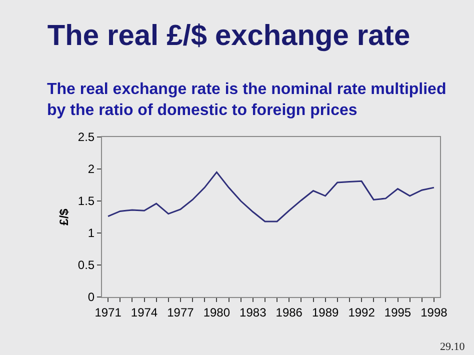 The height and width of the screenshot is (355, 474). What do you see at coordinates (108, 312) in the screenshot?
I see `x-tick-label: 1971` at bounding box center [108, 312].